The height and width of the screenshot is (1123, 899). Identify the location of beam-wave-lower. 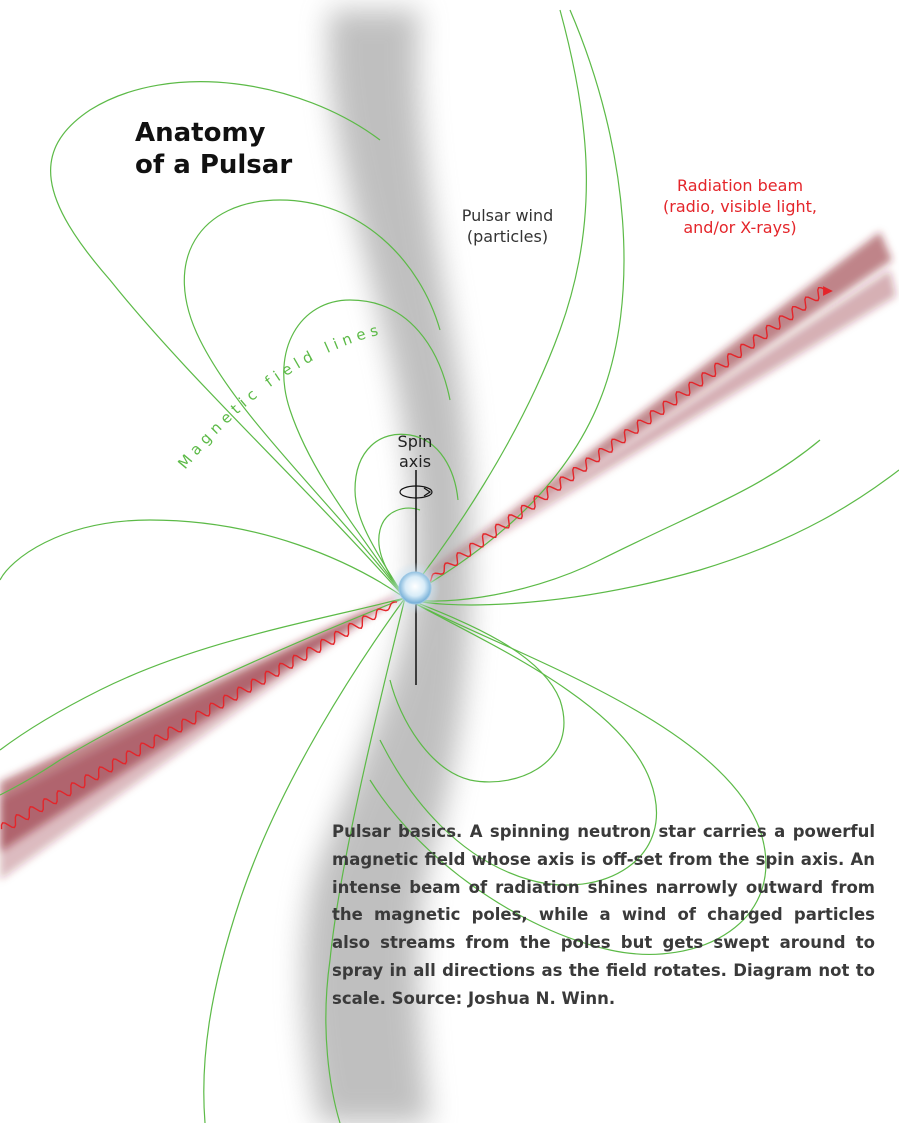
(198, 715).